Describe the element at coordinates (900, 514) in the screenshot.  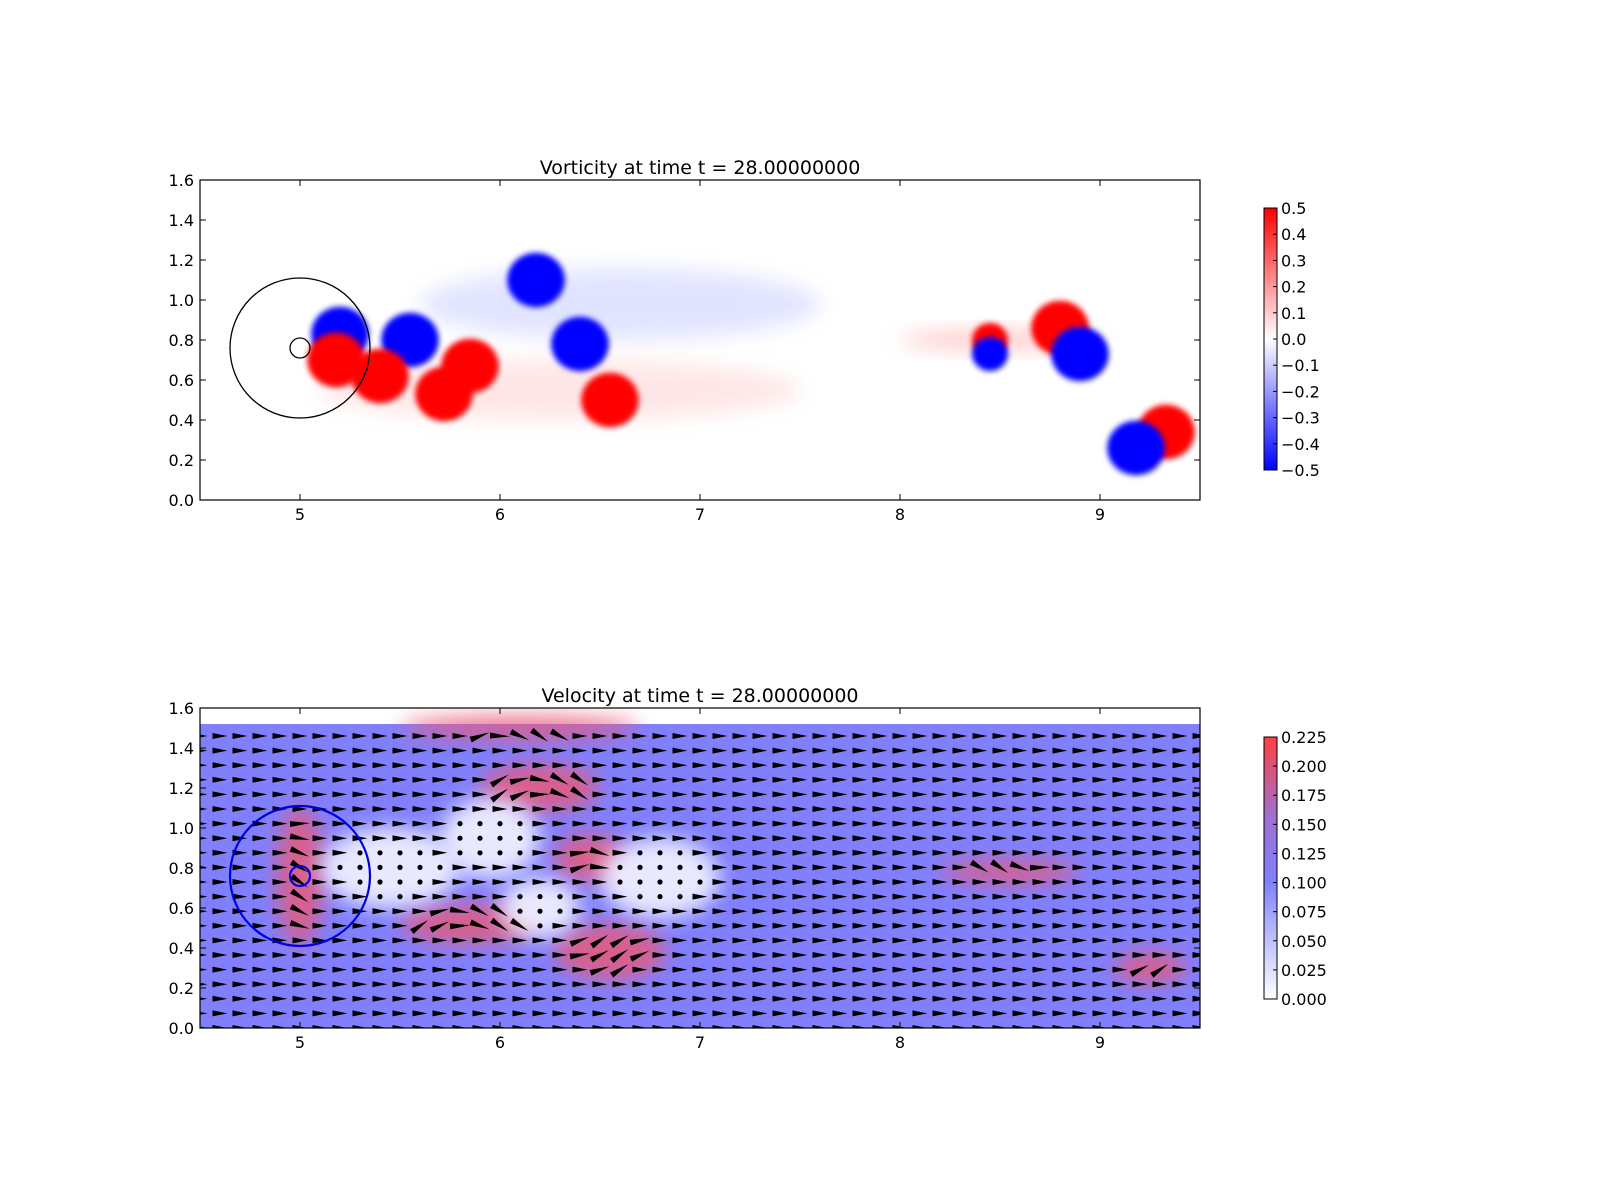
I see `x-tick-label: 8` at that location.